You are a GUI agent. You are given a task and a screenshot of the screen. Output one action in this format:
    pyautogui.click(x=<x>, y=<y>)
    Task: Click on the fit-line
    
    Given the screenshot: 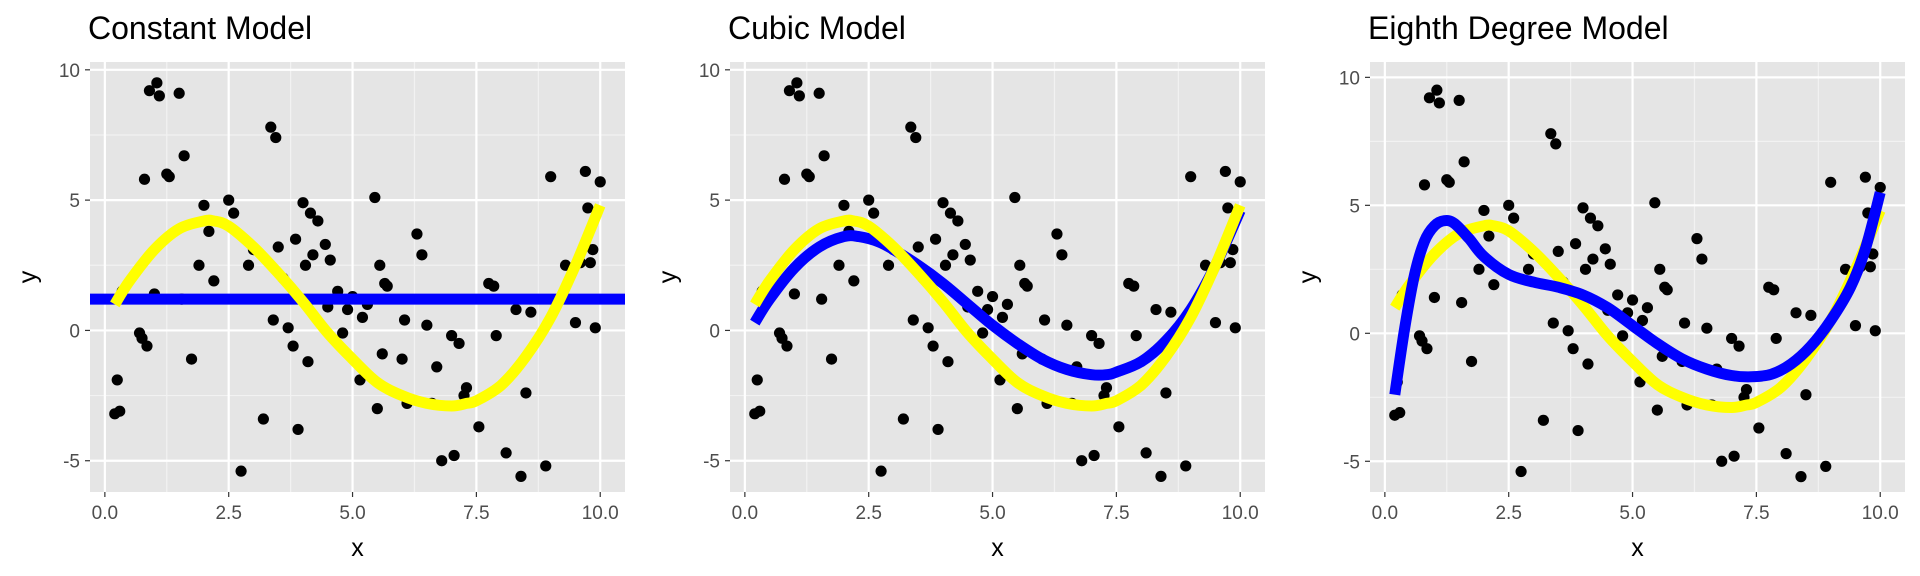 What is the action you would take?
    pyautogui.click(x=998, y=294)
    